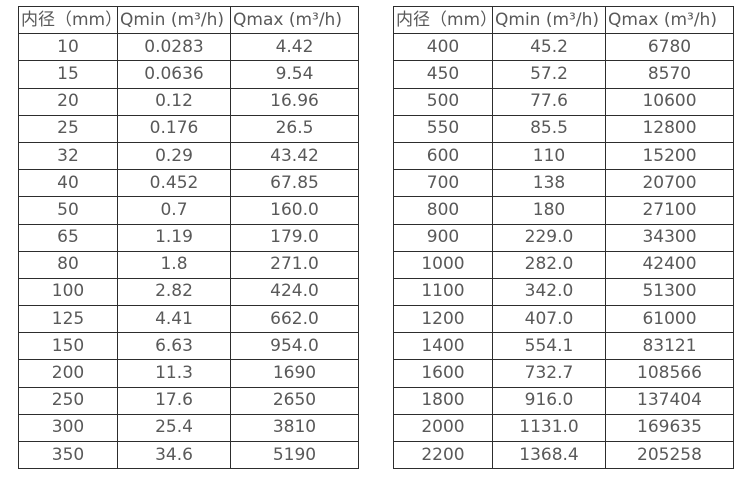 Image resolution: width=750 pixels, height=483 pixels. What do you see at coordinates (669, 346) in the screenshot?
I see `table-cell: 83121` at bounding box center [669, 346].